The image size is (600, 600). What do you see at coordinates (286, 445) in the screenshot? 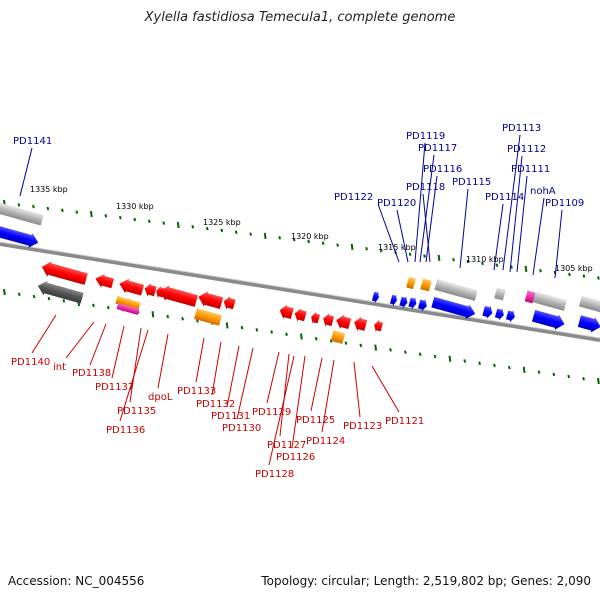
I see `bottom-gene-label: PD1127` at bounding box center [286, 445].